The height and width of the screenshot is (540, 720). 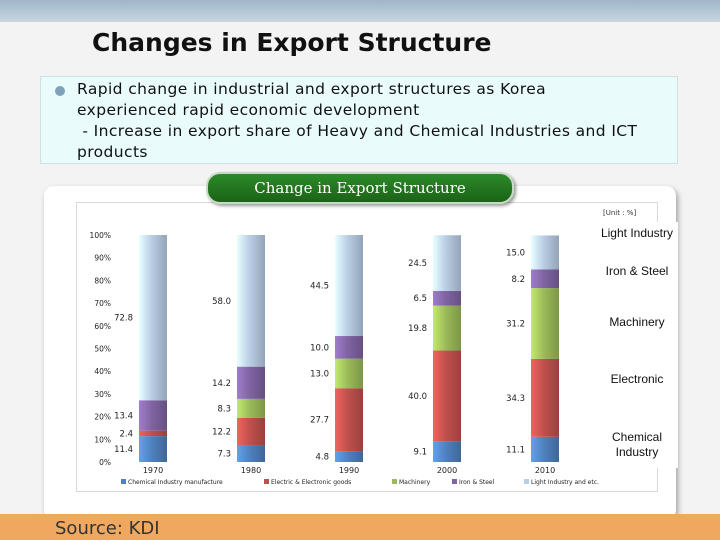 What do you see at coordinates (415, 482) in the screenshot?
I see `legend-label: Machinery` at bounding box center [415, 482].